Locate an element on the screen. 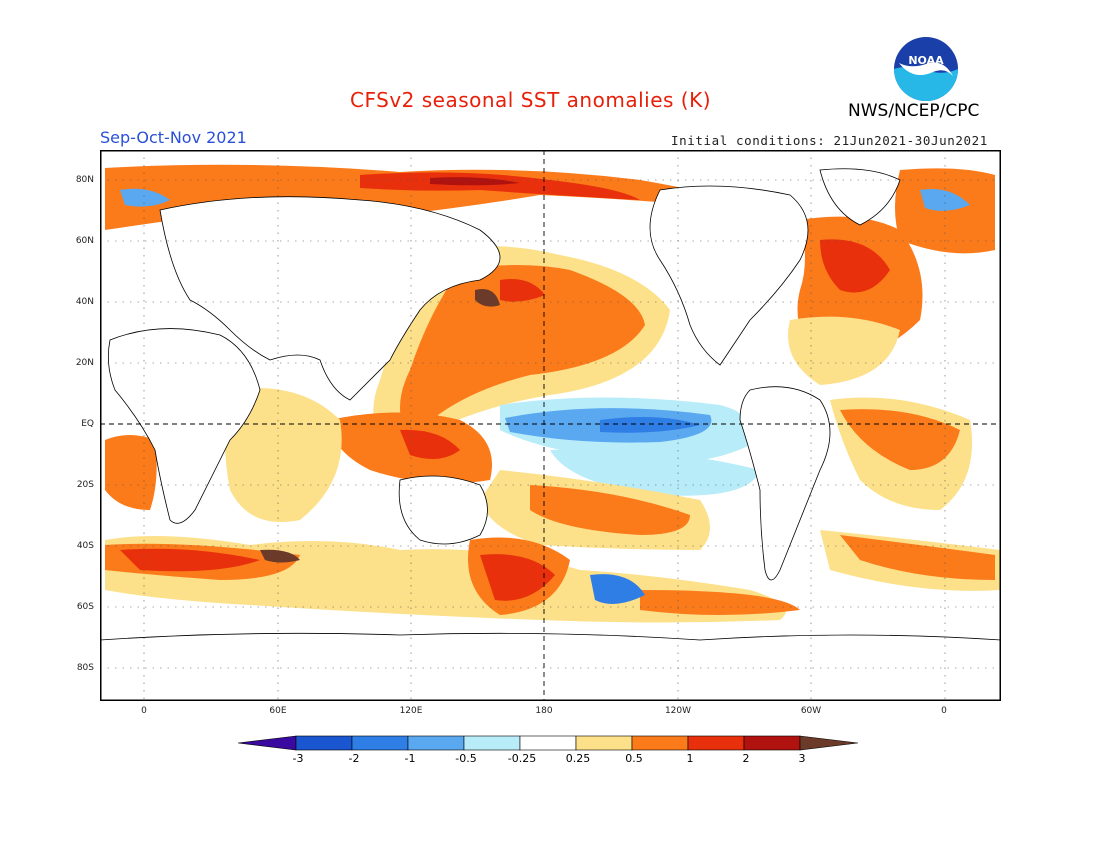  lat-label: 20N is located at coordinates (84, 363).